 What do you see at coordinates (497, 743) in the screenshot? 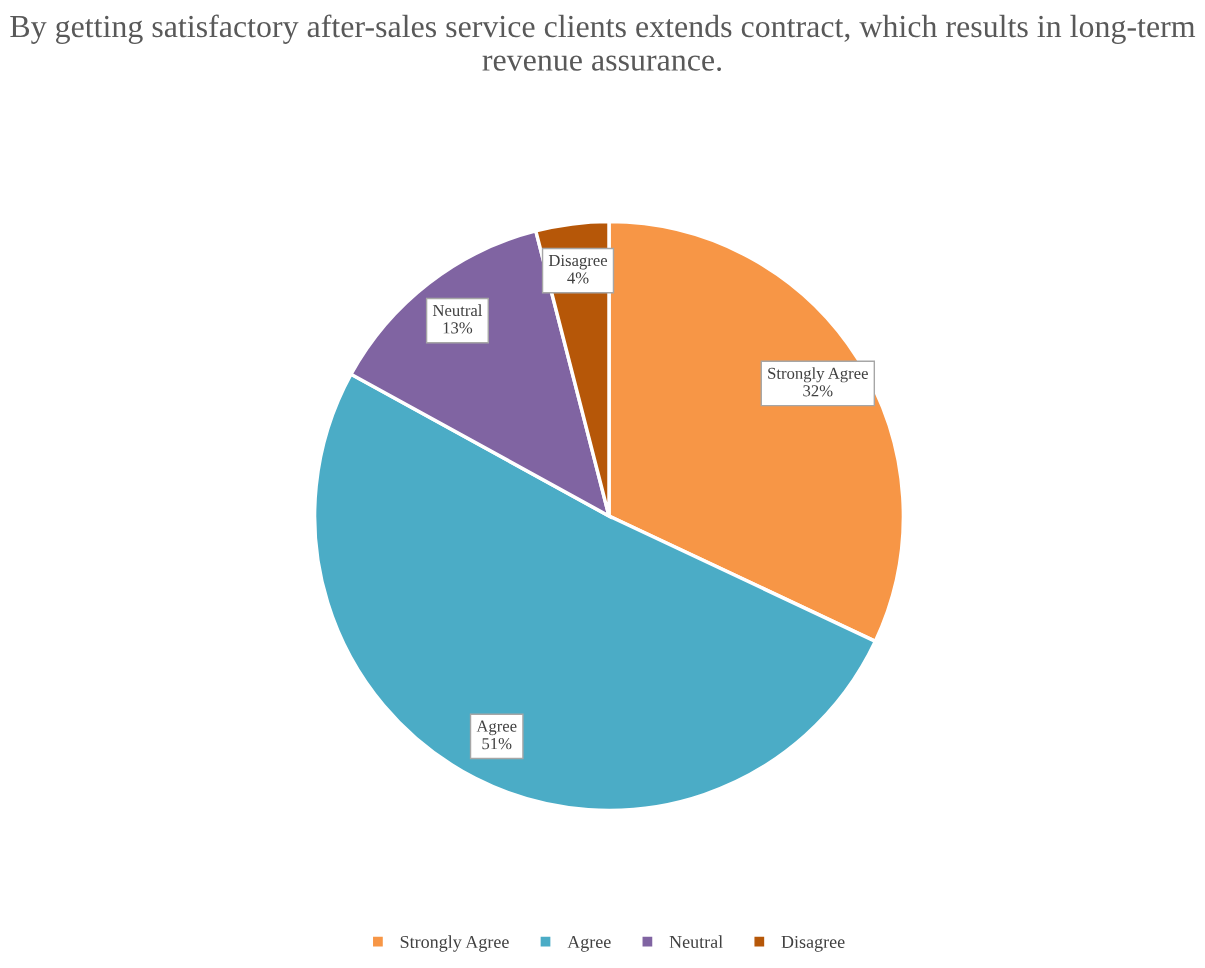
I see `data-label: 51%` at bounding box center [497, 743].